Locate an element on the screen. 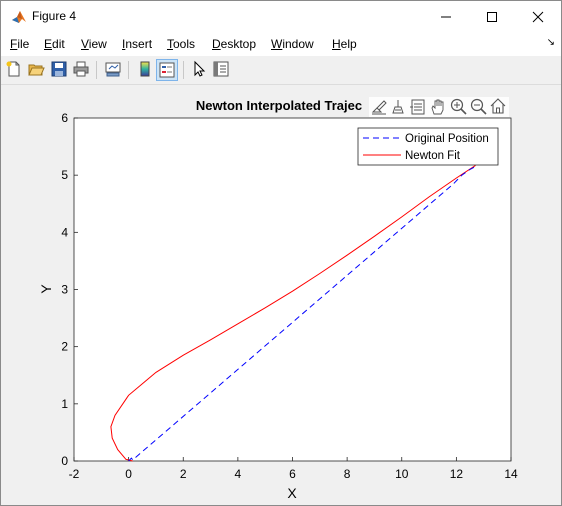 The height and width of the screenshot is (506, 562). menu-help-label: elp is located at coordinates (348, 44).